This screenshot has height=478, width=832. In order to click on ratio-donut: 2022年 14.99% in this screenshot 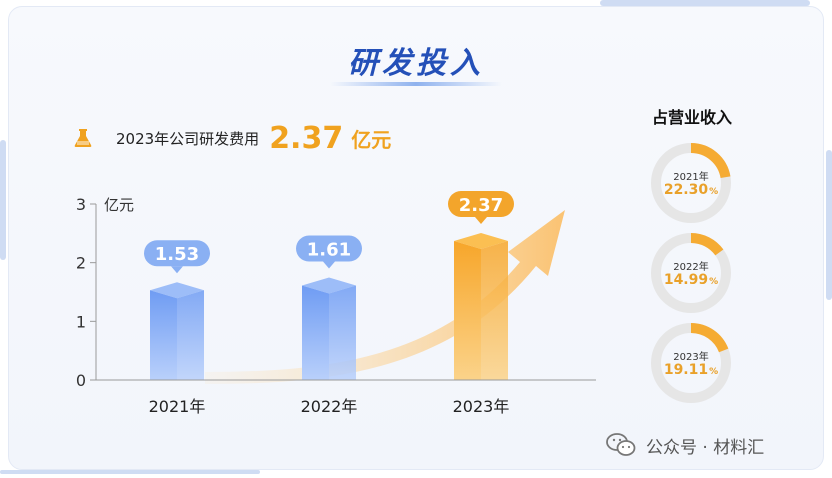, I will do `click(691, 273)`.